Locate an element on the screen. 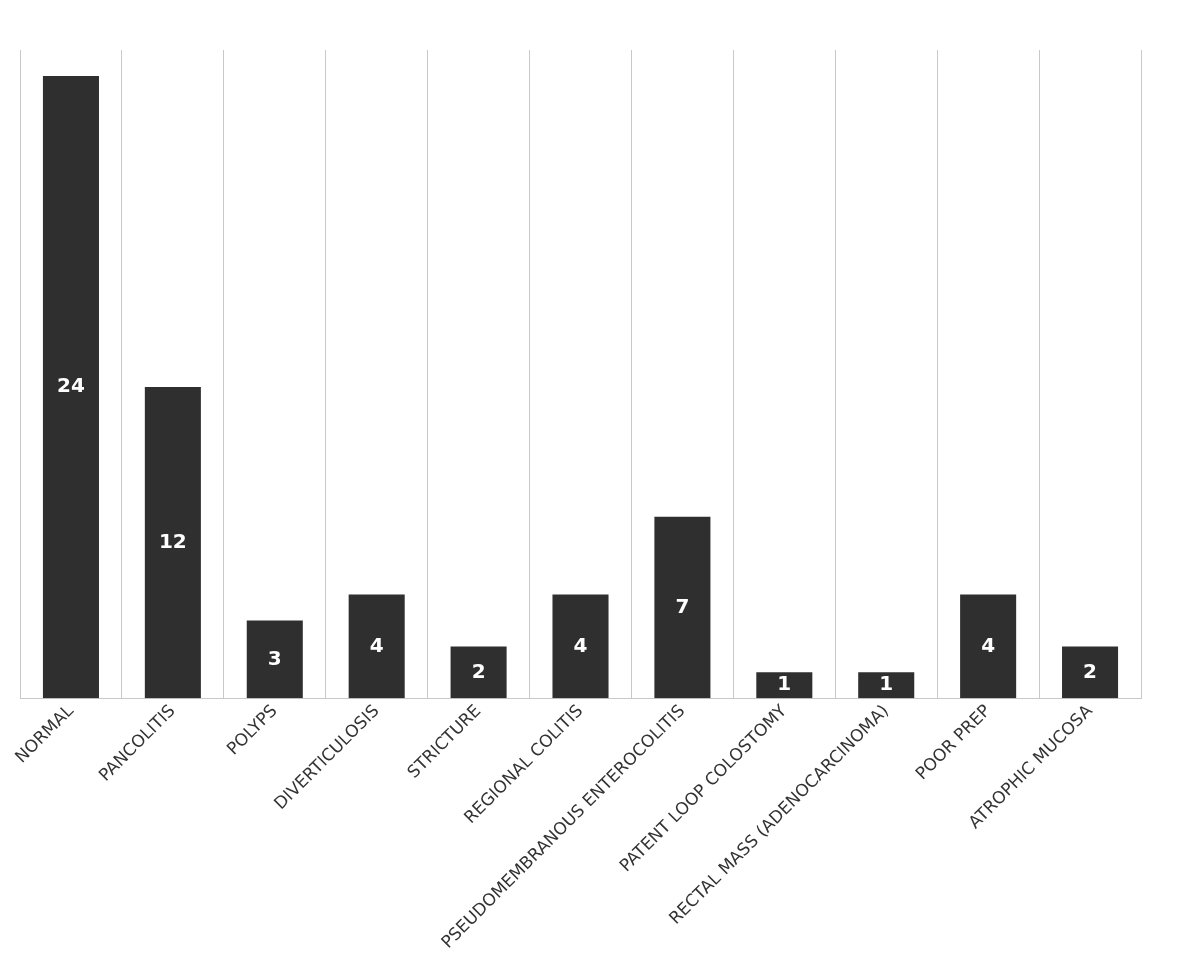 The width and height of the screenshot is (1181, 966). data-label: 7 is located at coordinates (682, 605).